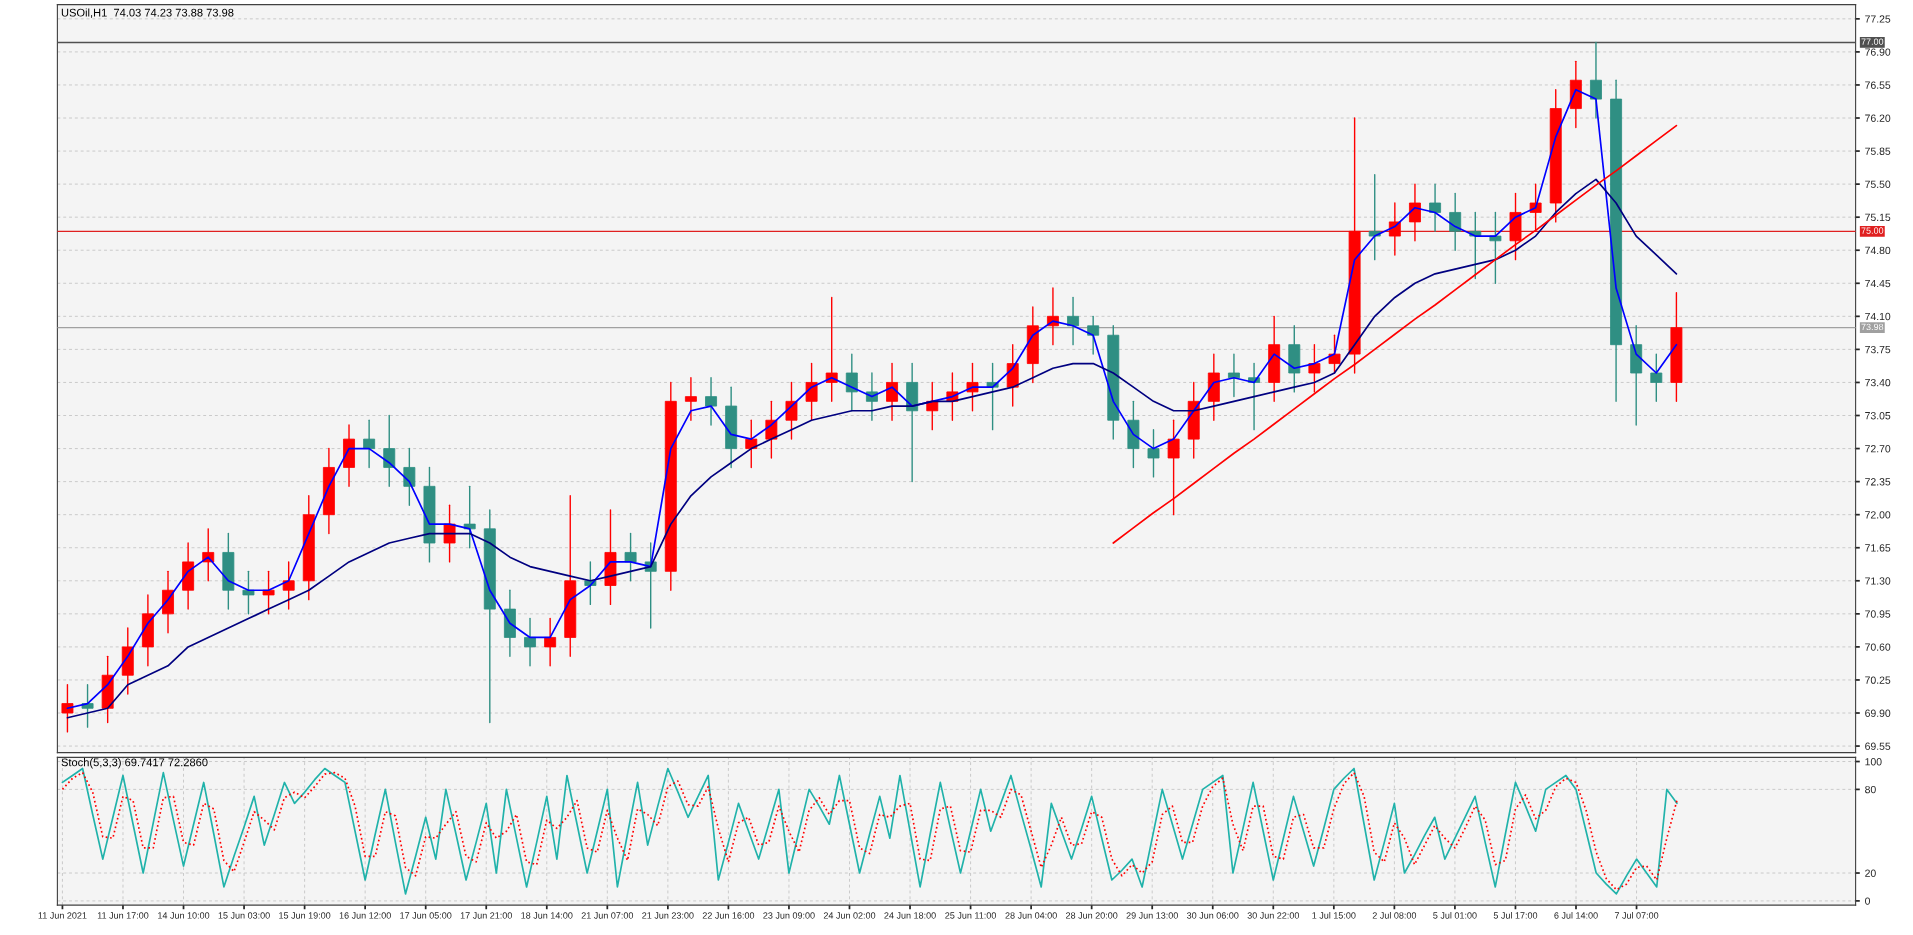 This screenshot has height=935, width=1913. Describe the element at coordinates (365, 915) in the screenshot. I see `x-tick-label: 16 Jun 12:00` at that location.